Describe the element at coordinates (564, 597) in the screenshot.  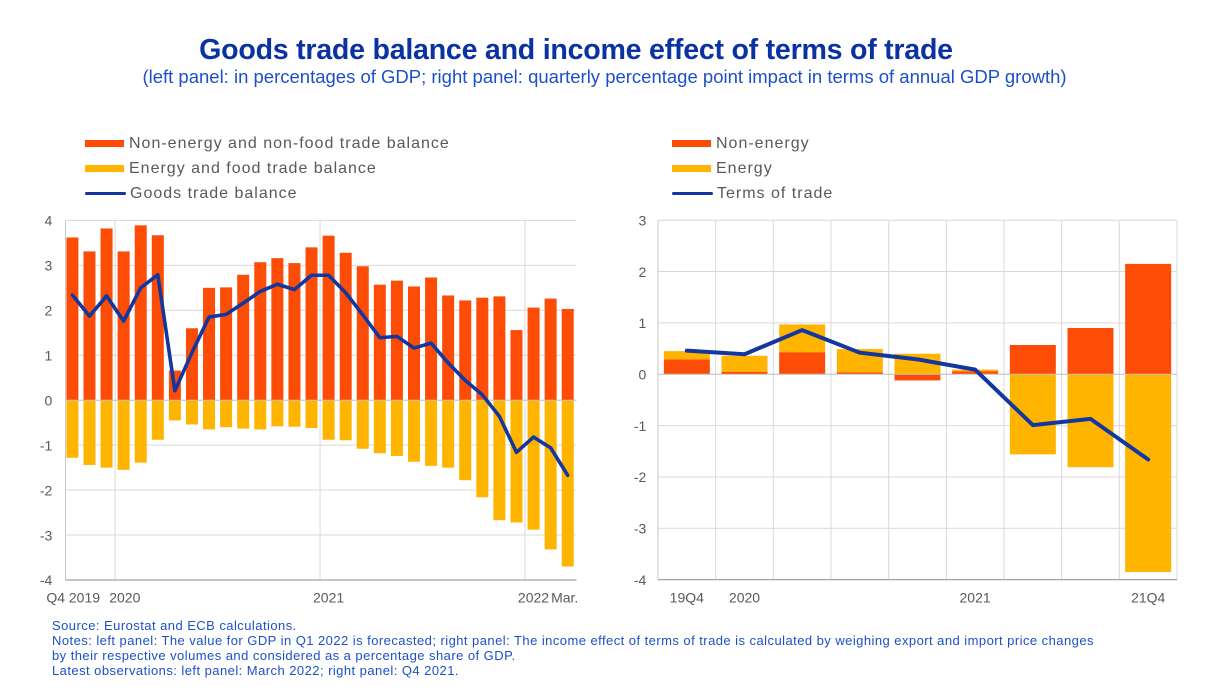
I see `svg-text: Mar.` at that location.